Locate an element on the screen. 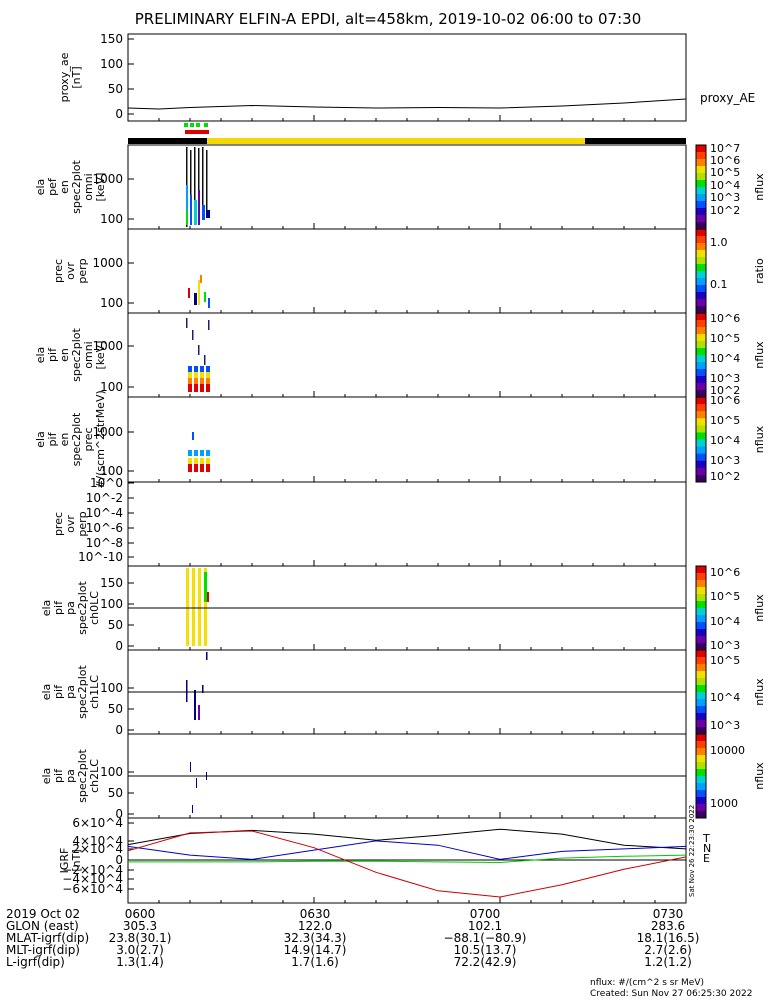 This screenshot has height=1000, width=775. colorbar-label: nflux is located at coordinates (759, 692).